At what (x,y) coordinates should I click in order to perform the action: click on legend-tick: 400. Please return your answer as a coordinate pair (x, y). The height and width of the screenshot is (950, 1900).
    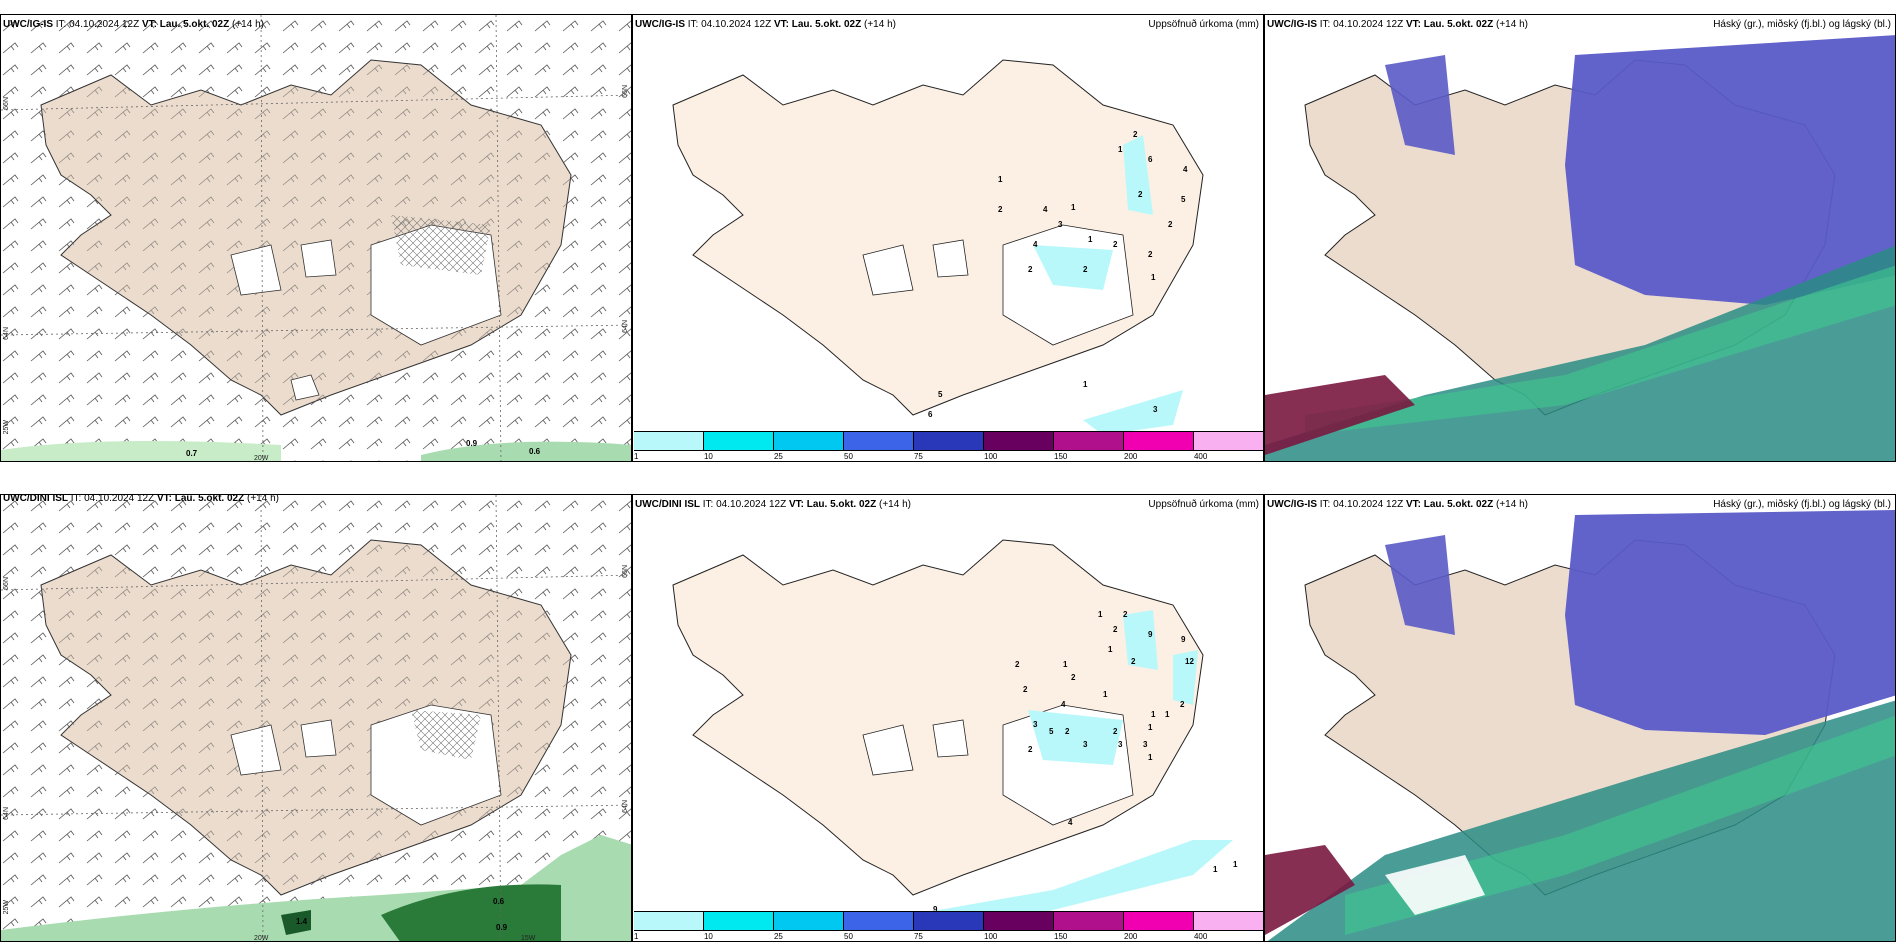
    Looking at the image, I should click on (1200, 936).